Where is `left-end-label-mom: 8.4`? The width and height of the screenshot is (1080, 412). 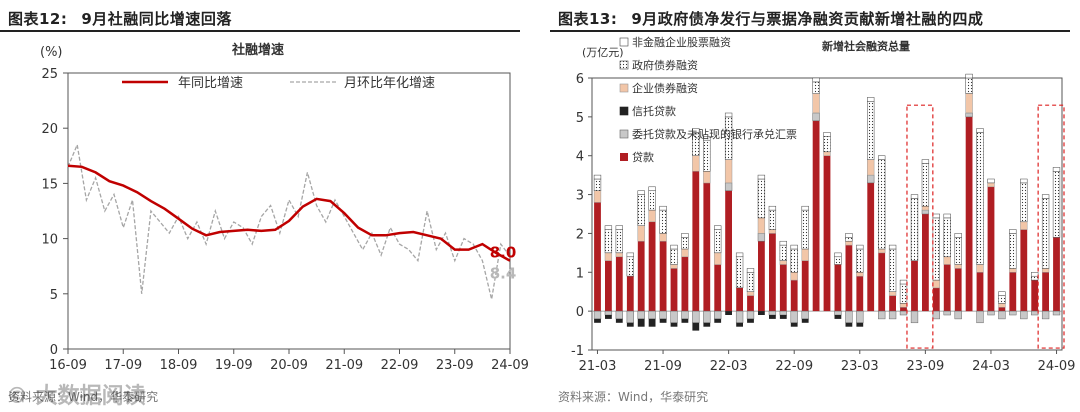
left-end-label-mom: 8.4 is located at coordinates (503, 273).